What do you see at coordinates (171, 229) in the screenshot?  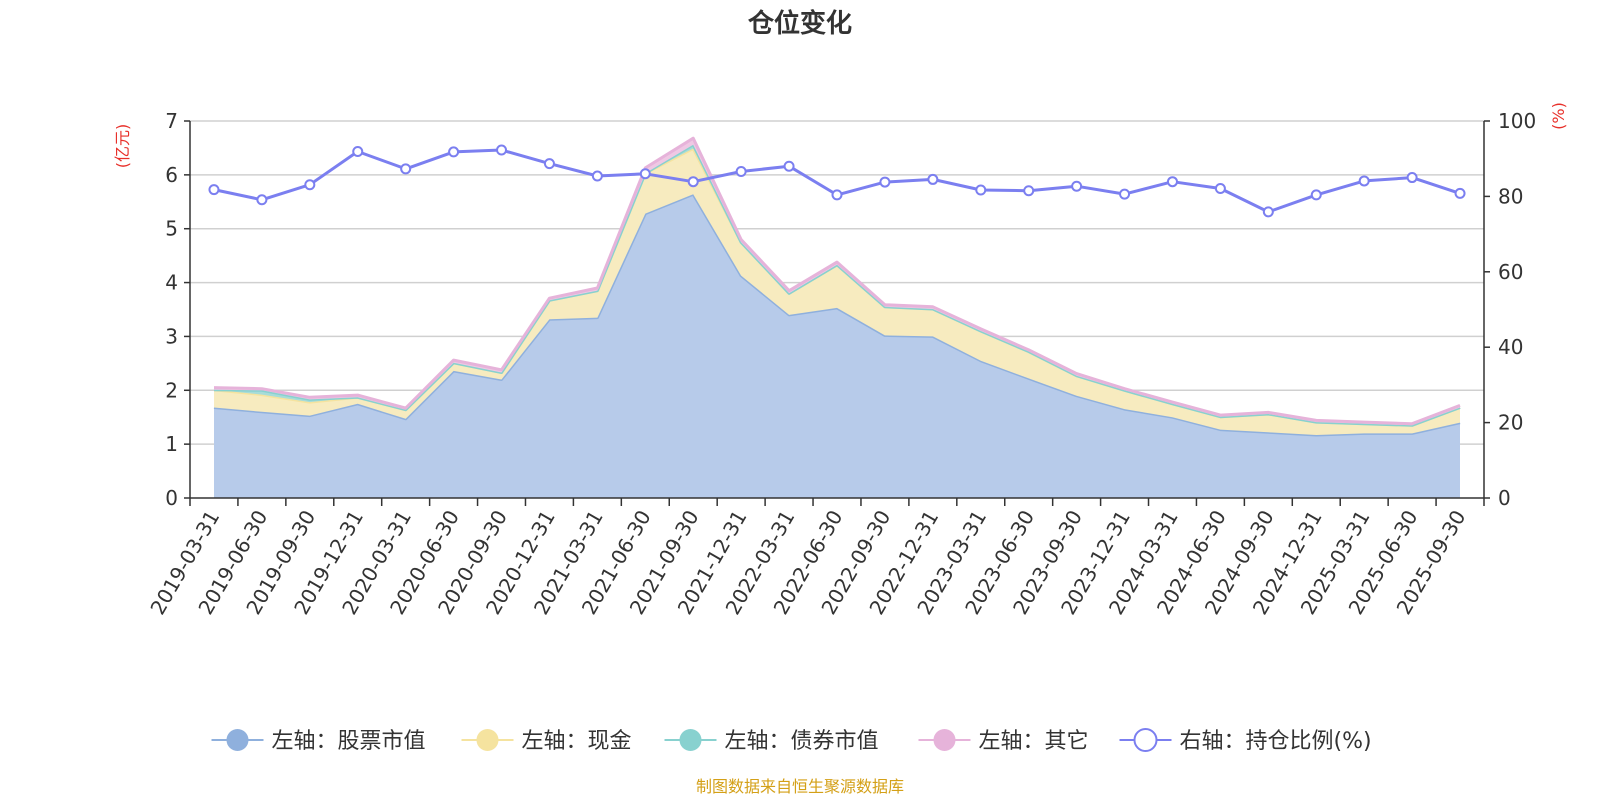 I see `left-axis-tick-label: 5` at bounding box center [171, 229].